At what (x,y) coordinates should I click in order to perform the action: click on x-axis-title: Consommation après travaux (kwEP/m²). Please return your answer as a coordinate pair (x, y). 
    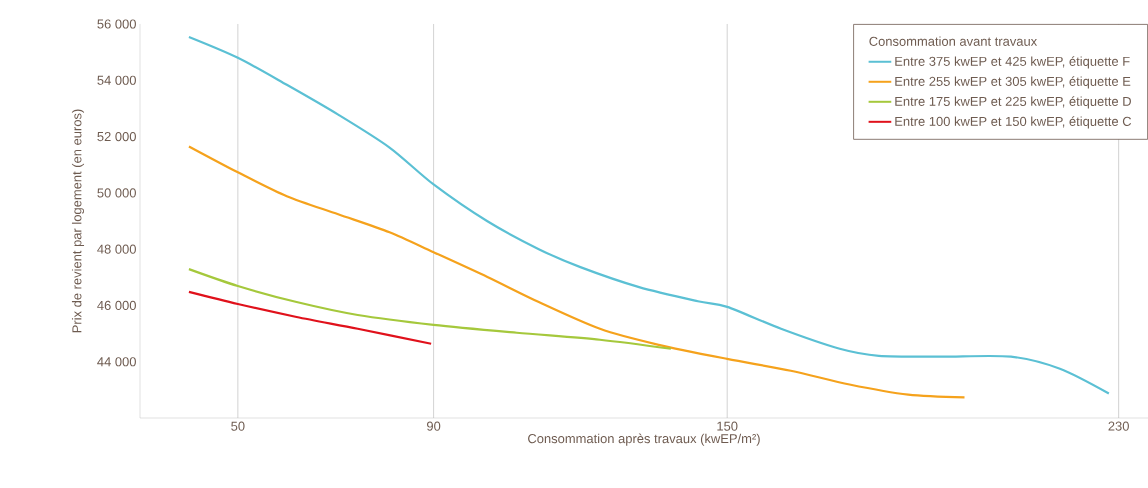
    Looking at the image, I should click on (644, 439).